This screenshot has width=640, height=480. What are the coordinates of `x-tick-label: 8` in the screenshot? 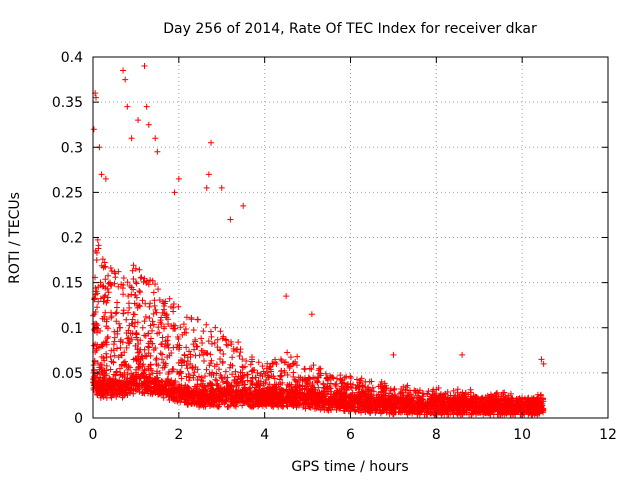 It's located at (436, 435).